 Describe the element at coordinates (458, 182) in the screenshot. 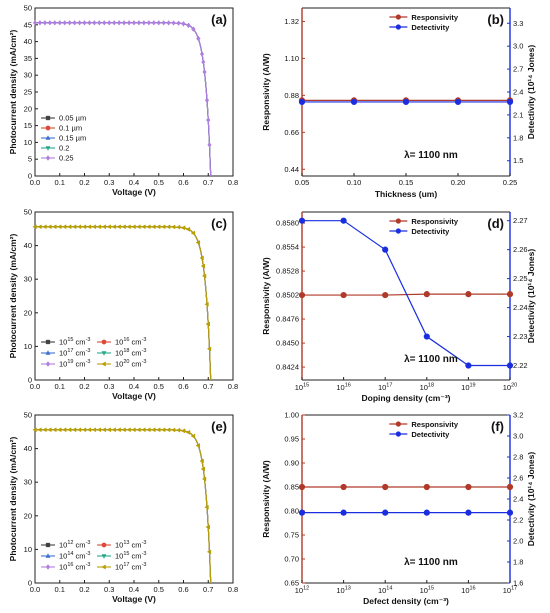

I see `x-tick-label: 0.20` at that location.